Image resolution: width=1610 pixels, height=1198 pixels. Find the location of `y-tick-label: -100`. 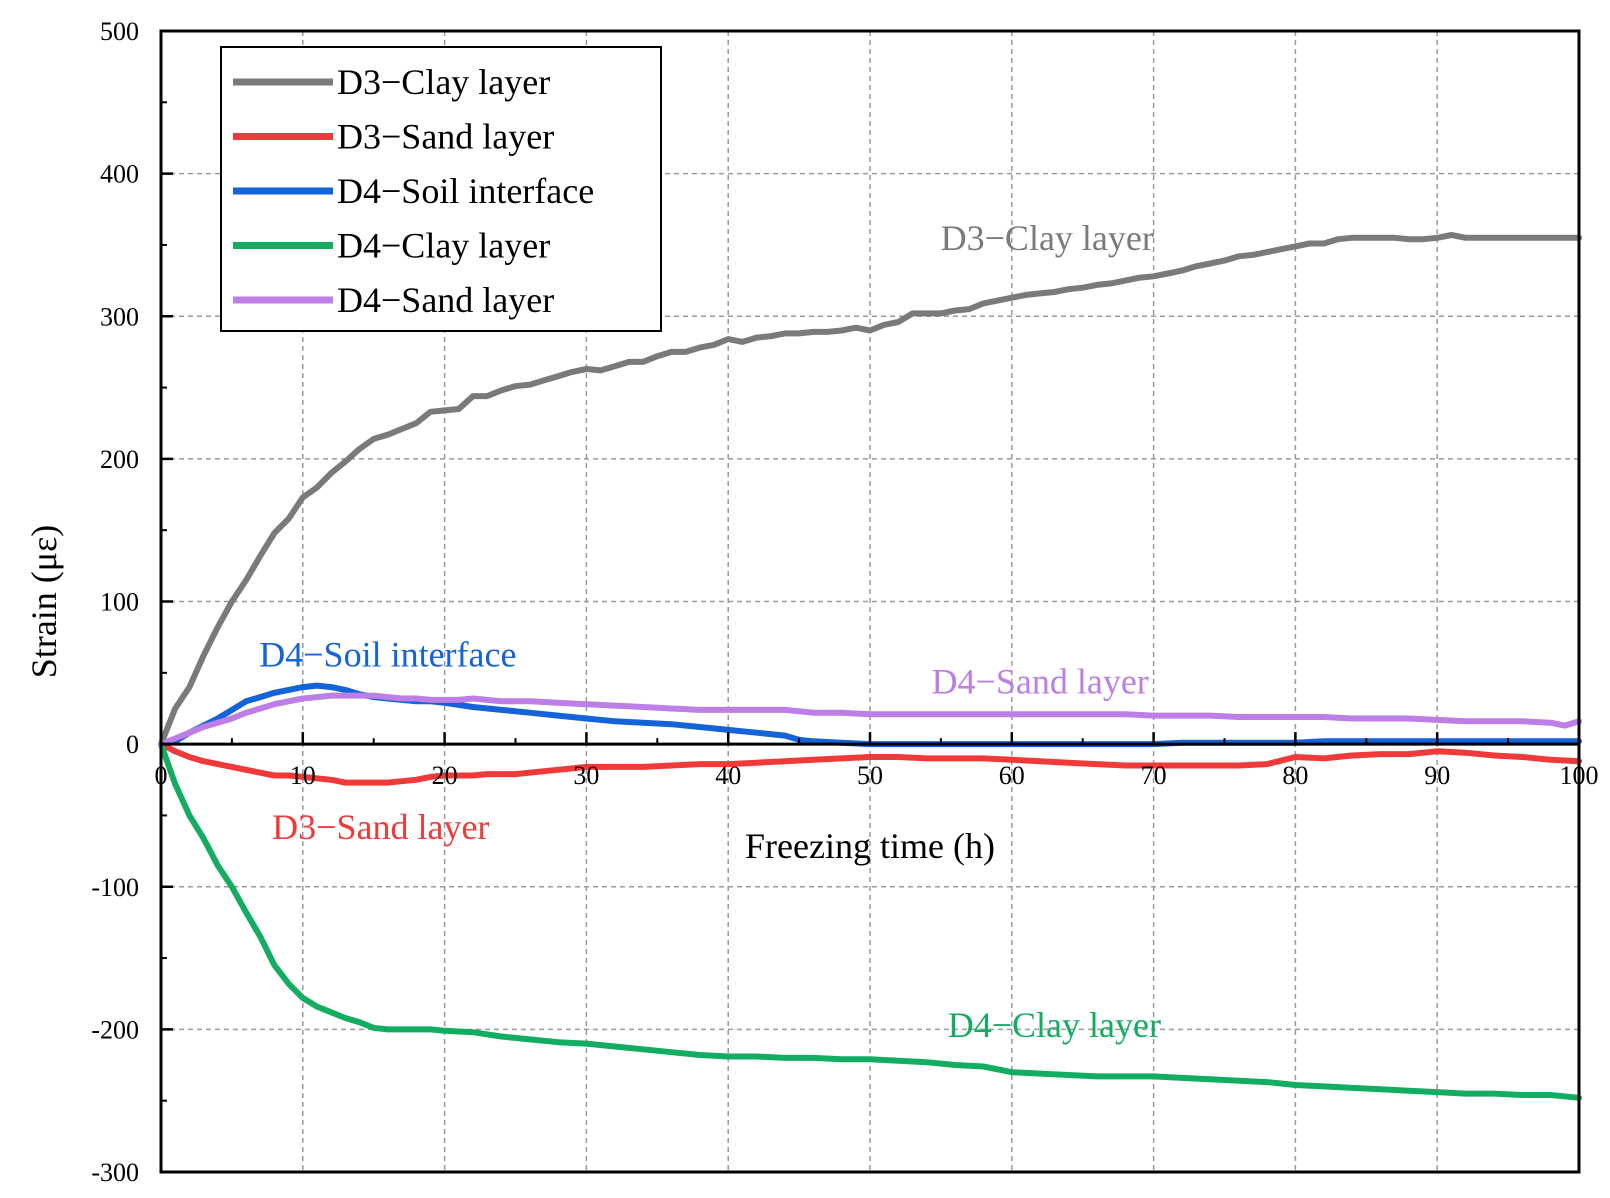

y-tick-label: -100 is located at coordinates (115, 887).